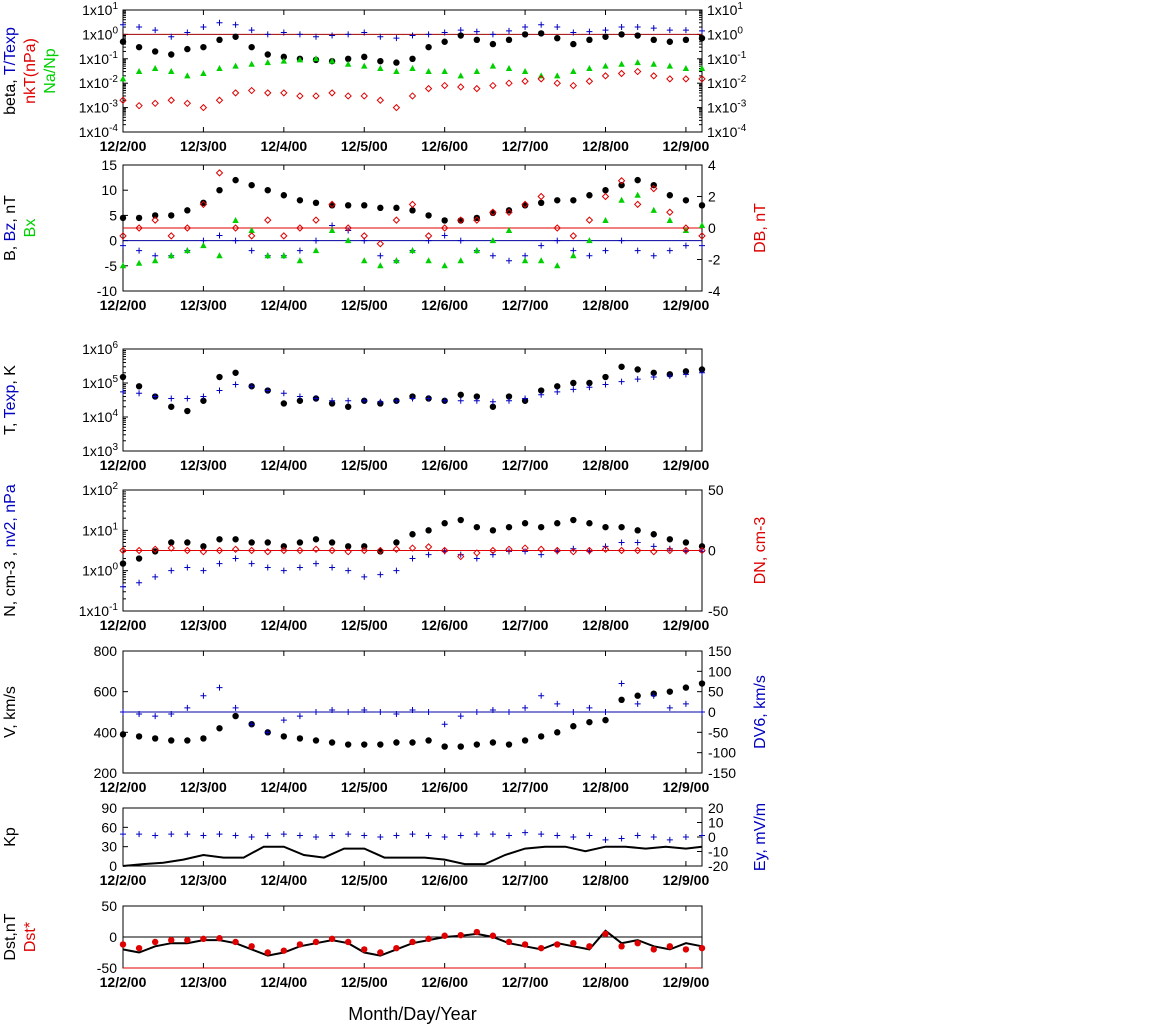 Image resolution: width=1152 pixels, height=1026 pixels. What do you see at coordinates (10, 712) in the screenshot?
I see `y-axis-label-part: V, km/s` at bounding box center [10, 712].